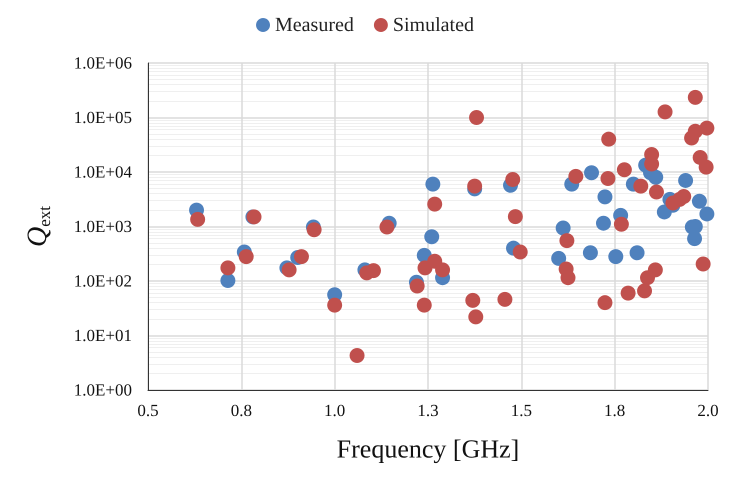 This screenshot has height=480, width=730. Describe the element at coordinates (241, 410) in the screenshot. I see `x-tick-label: 0.8` at that location.